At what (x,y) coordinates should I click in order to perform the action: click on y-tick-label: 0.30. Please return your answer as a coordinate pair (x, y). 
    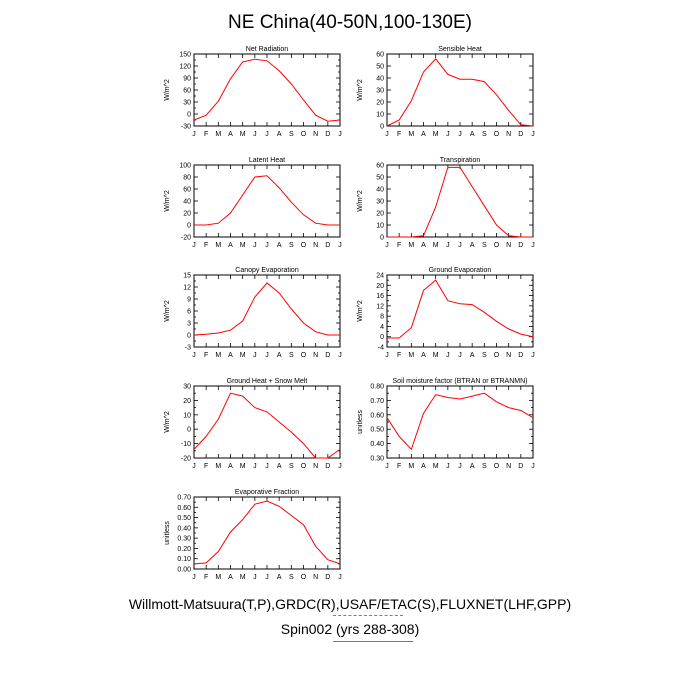
    Looking at the image, I should click on (184, 539).